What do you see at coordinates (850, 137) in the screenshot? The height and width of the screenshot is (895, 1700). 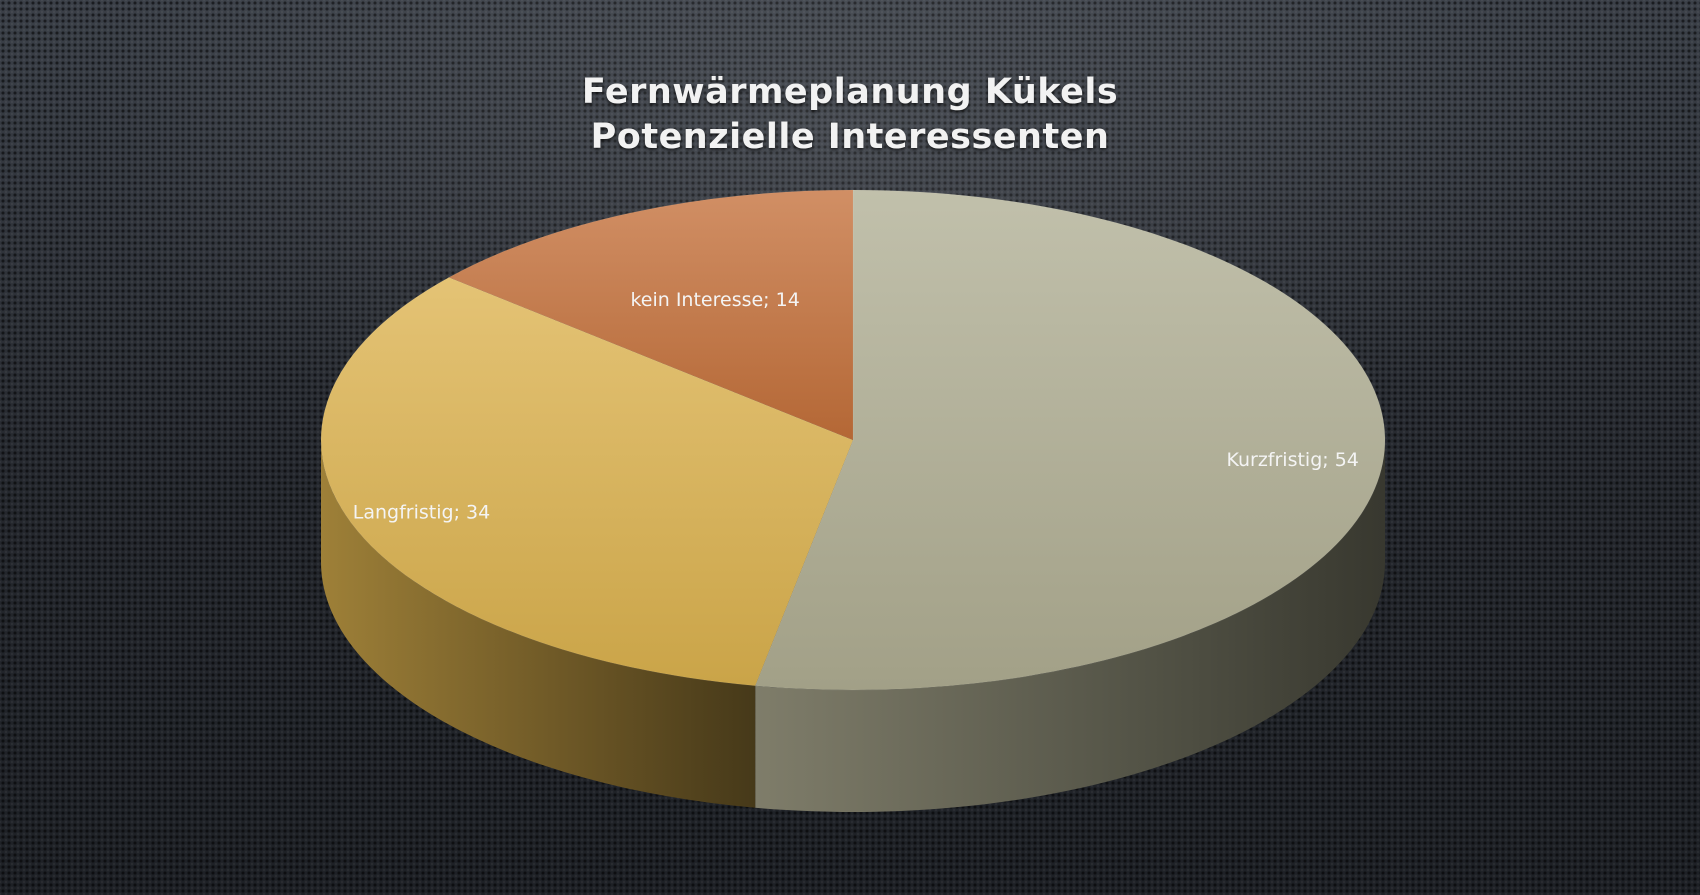 I see `chart-title-line-2: Potenzielle Interessenten` at bounding box center [850, 137].